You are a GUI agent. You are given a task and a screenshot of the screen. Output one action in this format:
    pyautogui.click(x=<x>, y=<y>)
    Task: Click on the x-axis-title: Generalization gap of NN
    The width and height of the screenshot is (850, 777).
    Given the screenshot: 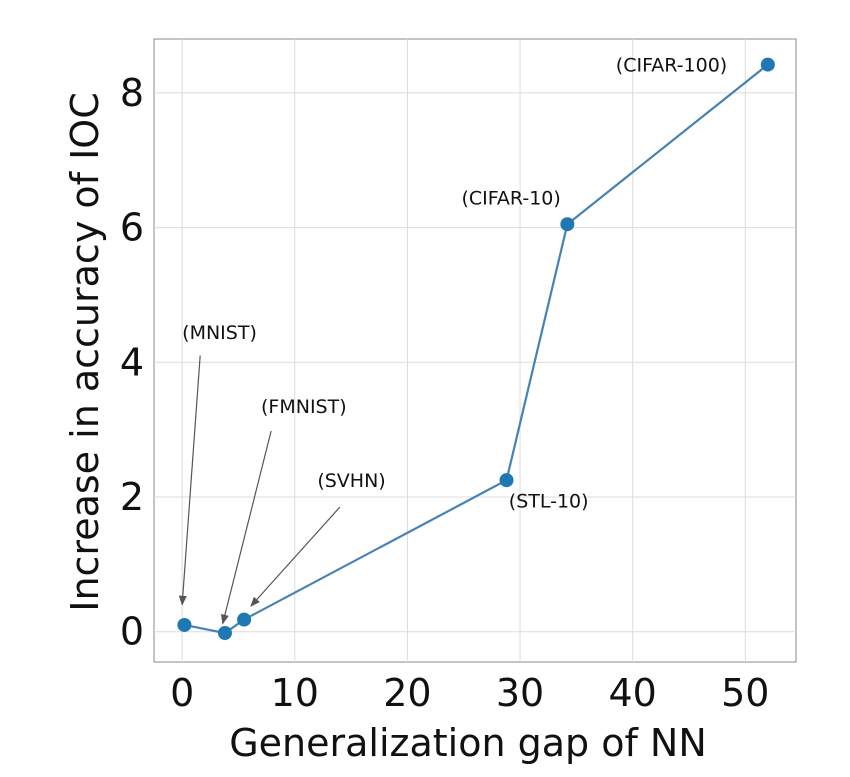 What is the action you would take?
    pyautogui.click(x=468, y=743)
    